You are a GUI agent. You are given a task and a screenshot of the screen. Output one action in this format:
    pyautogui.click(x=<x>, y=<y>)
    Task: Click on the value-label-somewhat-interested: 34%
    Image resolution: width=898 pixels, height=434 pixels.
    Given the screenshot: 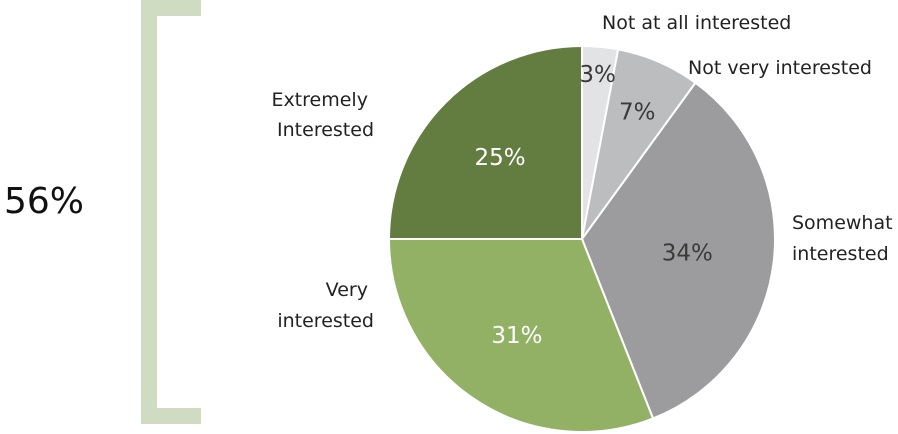 What is the action you would take?
    pyautogui.click(x=687, y=253)
    